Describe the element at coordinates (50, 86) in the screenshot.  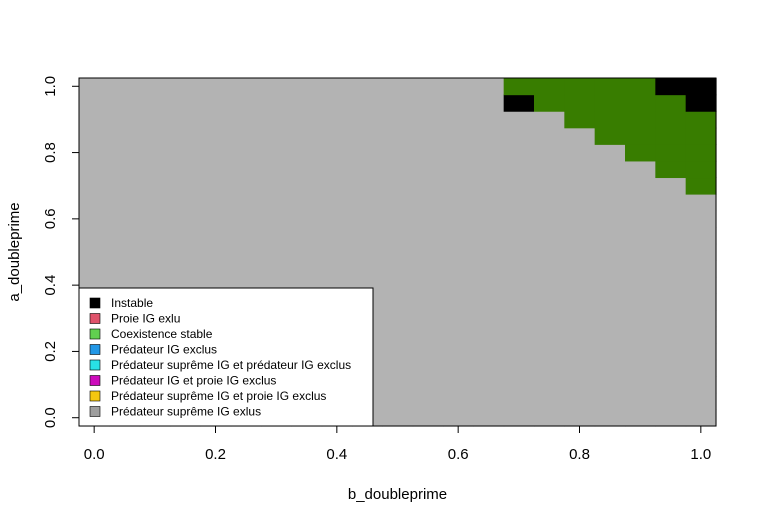
I see `y-tick-label: 1.0` at that location.